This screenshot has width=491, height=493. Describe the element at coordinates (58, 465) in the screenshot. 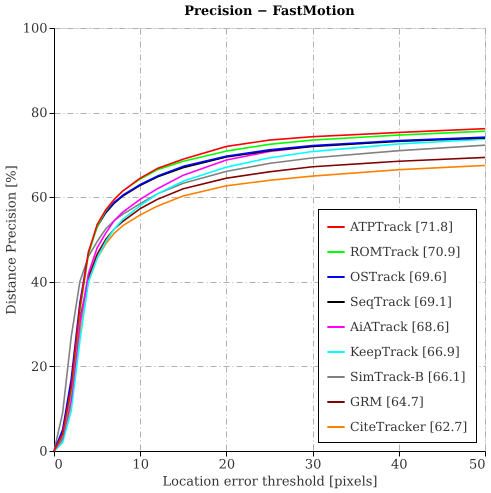

I see `x-tick-label: 0` at that location.